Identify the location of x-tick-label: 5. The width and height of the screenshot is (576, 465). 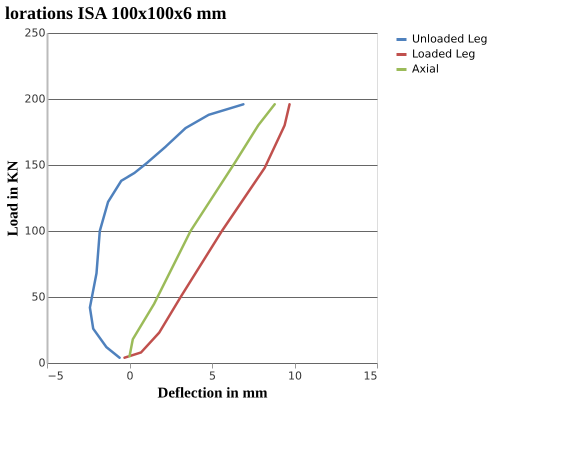
(212, 376).